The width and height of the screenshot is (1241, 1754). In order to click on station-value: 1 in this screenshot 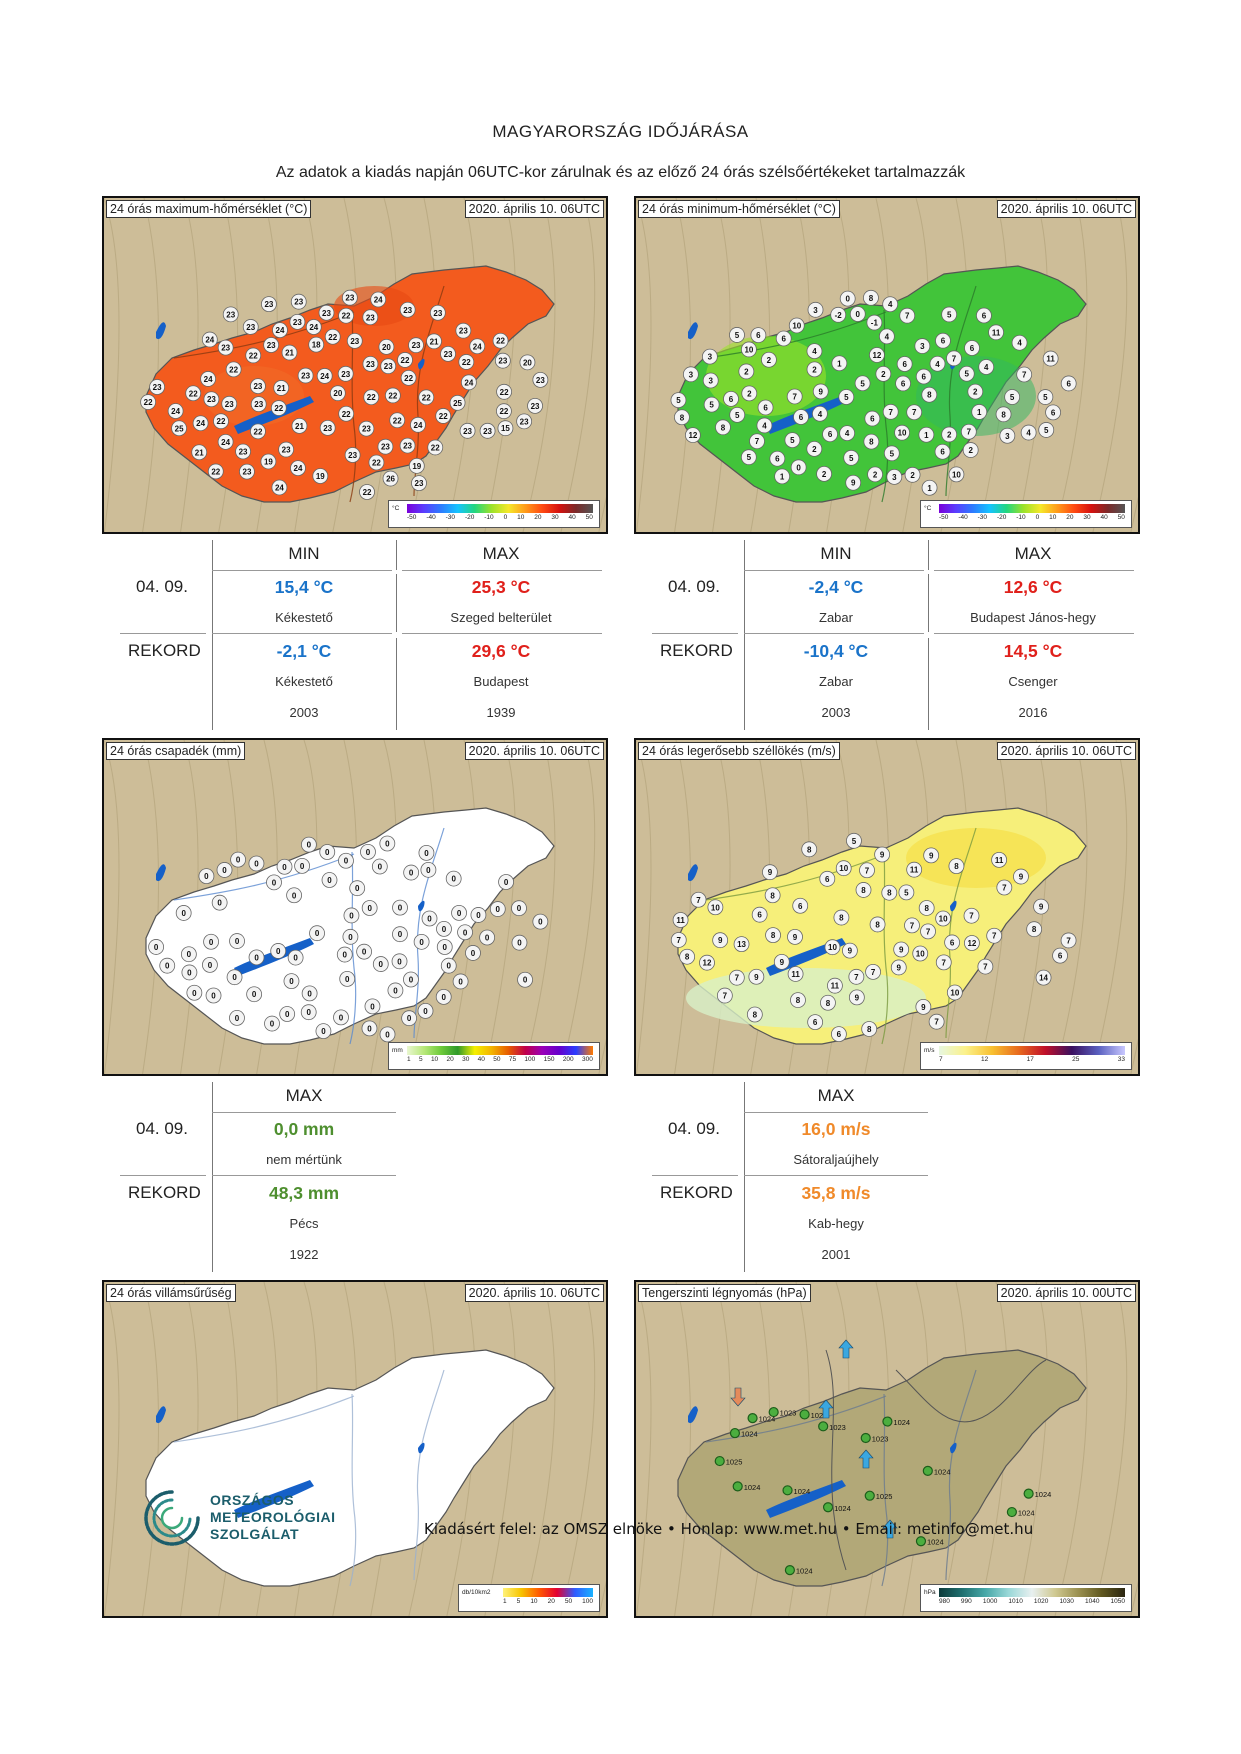, I will do `click(979, 412)`.